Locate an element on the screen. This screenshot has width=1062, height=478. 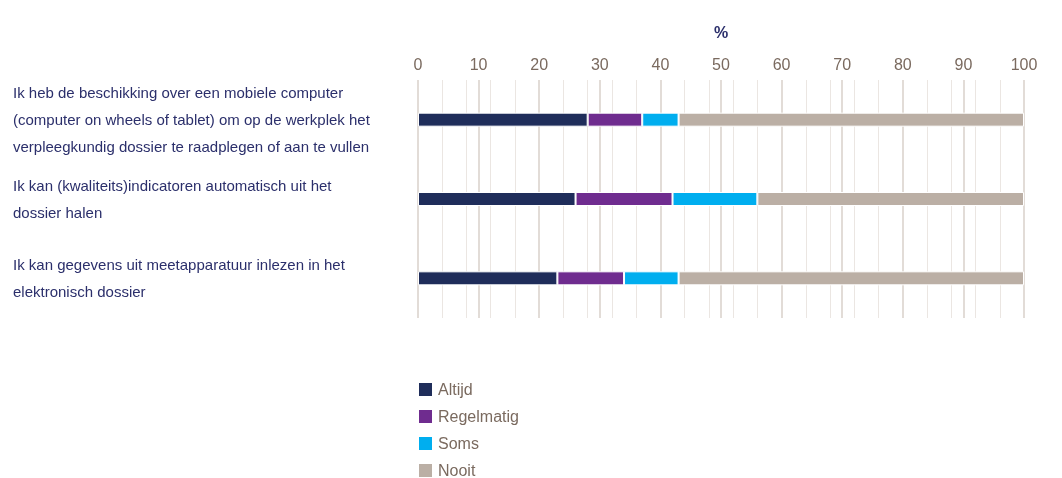
x-tick-label: 0 is located at coordinates (418, 64).